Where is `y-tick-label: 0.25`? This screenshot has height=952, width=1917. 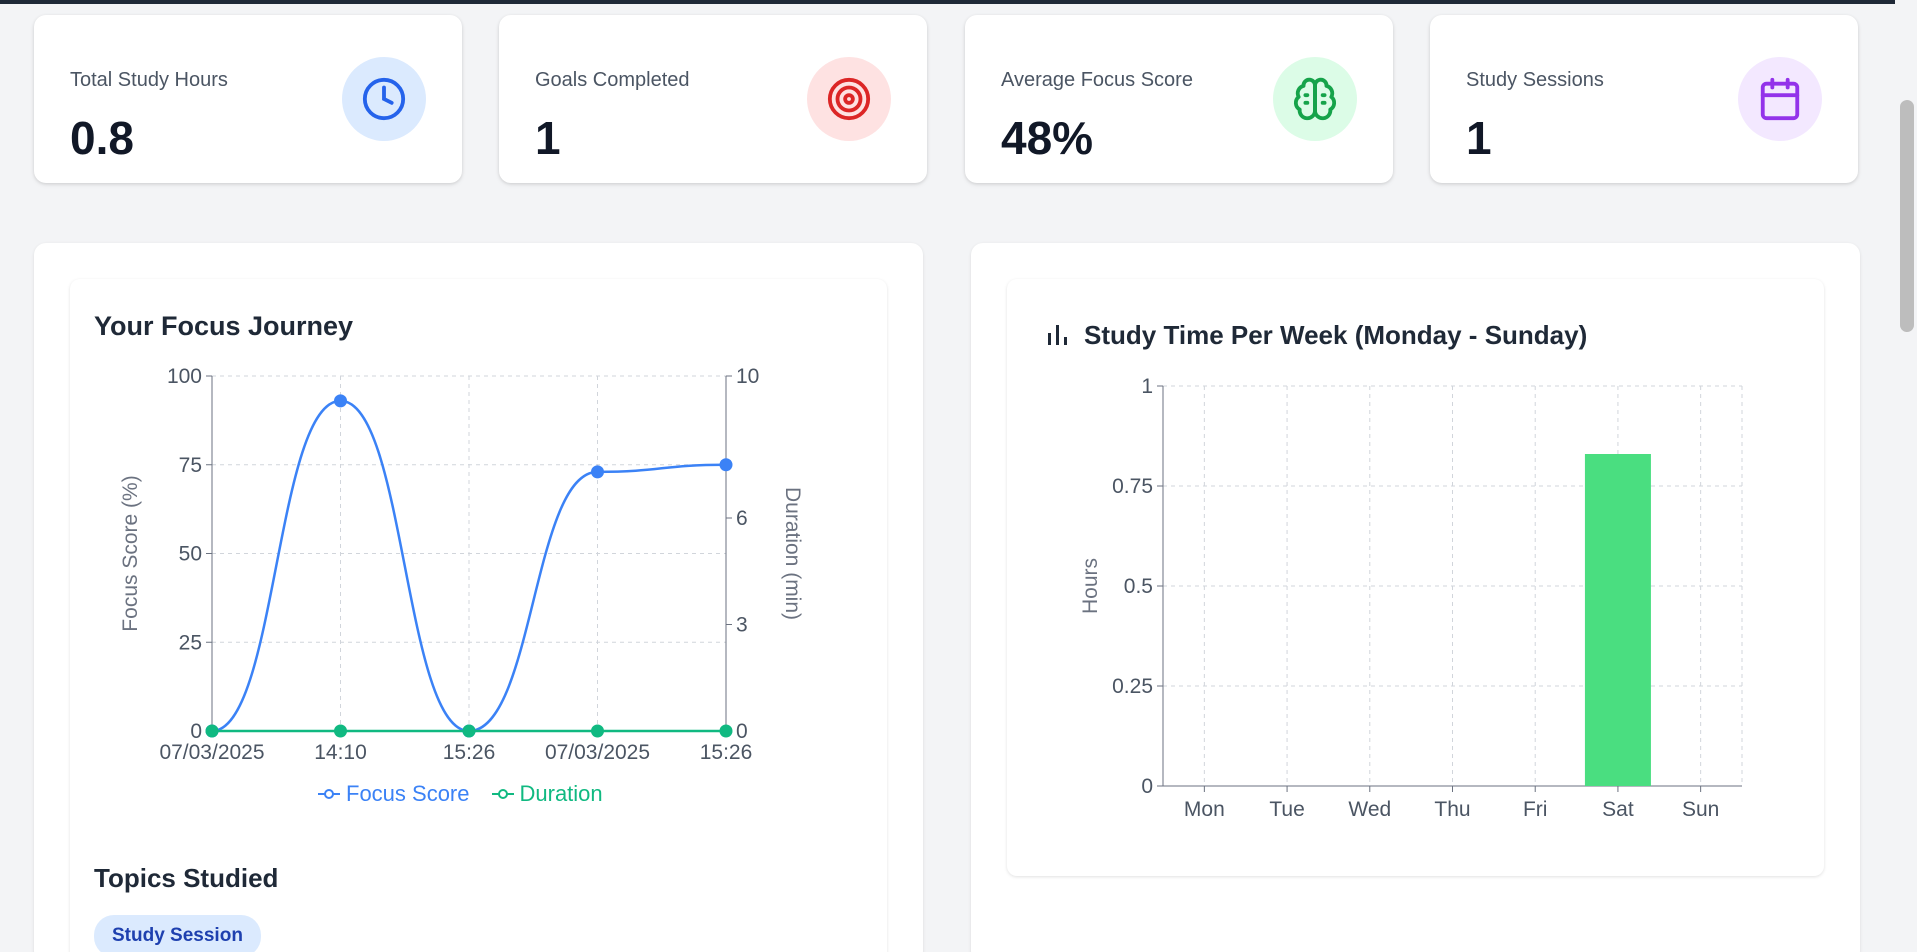
y-tick-label: 0.25 is located at coordinates (1132, 686).